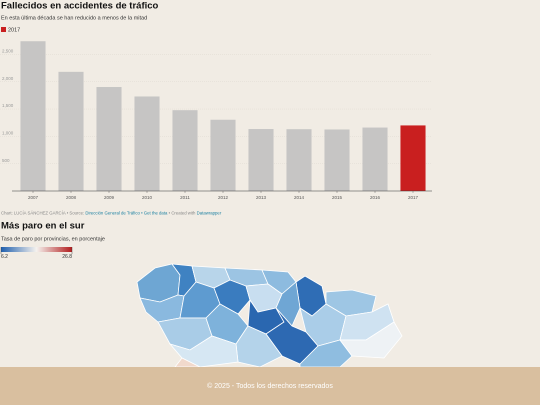 The height and width of the screenshot is (405, 540). What do you see at coordinates (80, 6) in the screenshot?
I see `chart-title: Fallecidos en accidentes de tráfico` at bounding box center [80, 6].